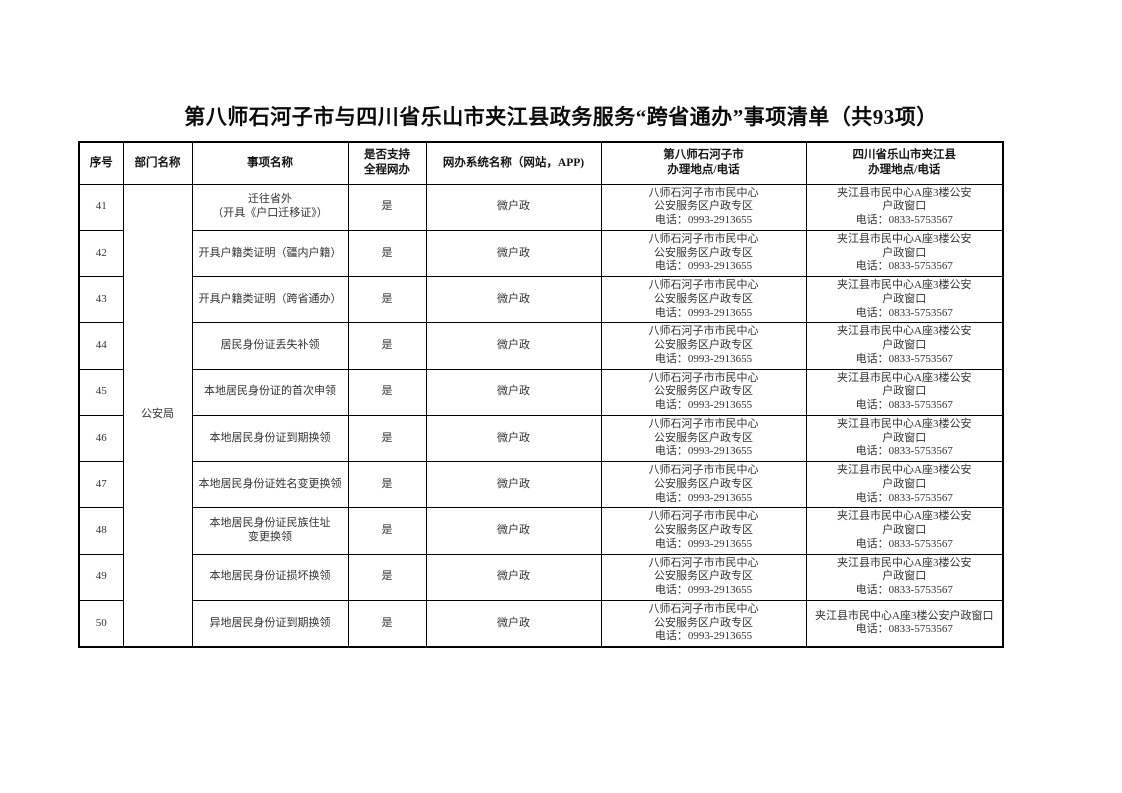 The height and width of the screenshot is (793, 1122). Describe the element at coordinates (703, 163) in the screenshot. I see `header-shihezi-location: 第八师石河子市 办理地点/电话` at that location.